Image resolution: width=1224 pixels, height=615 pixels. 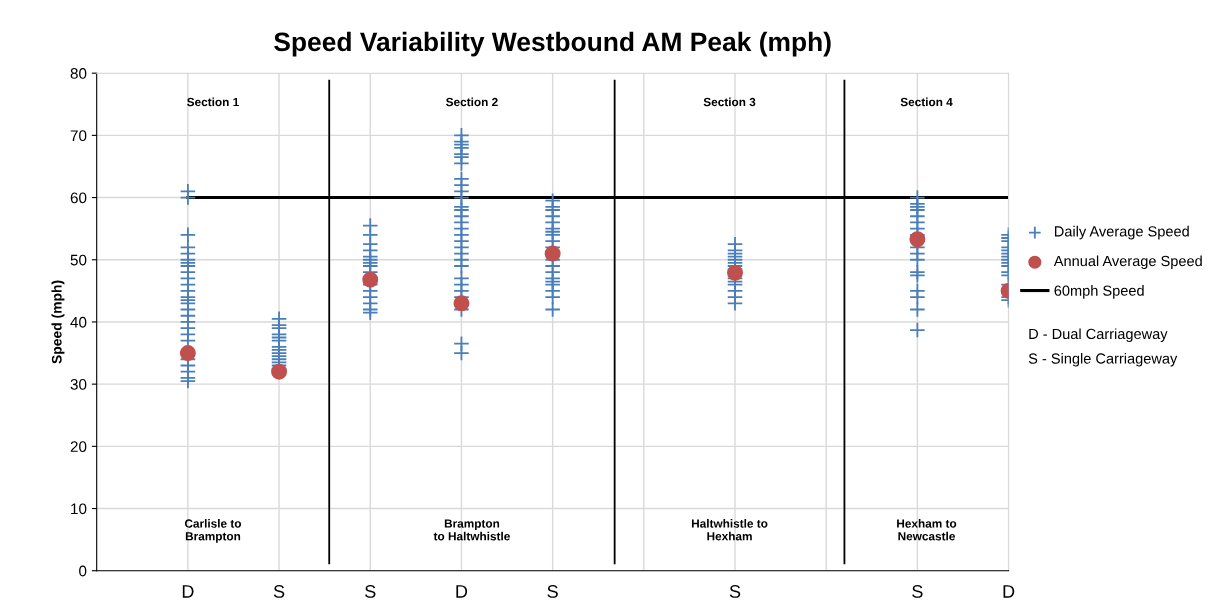 What do you see at coordinates (1103, 359) in the screenshot?
I see `text: S - Single Carriageway` at bounding box center [1103, 359].